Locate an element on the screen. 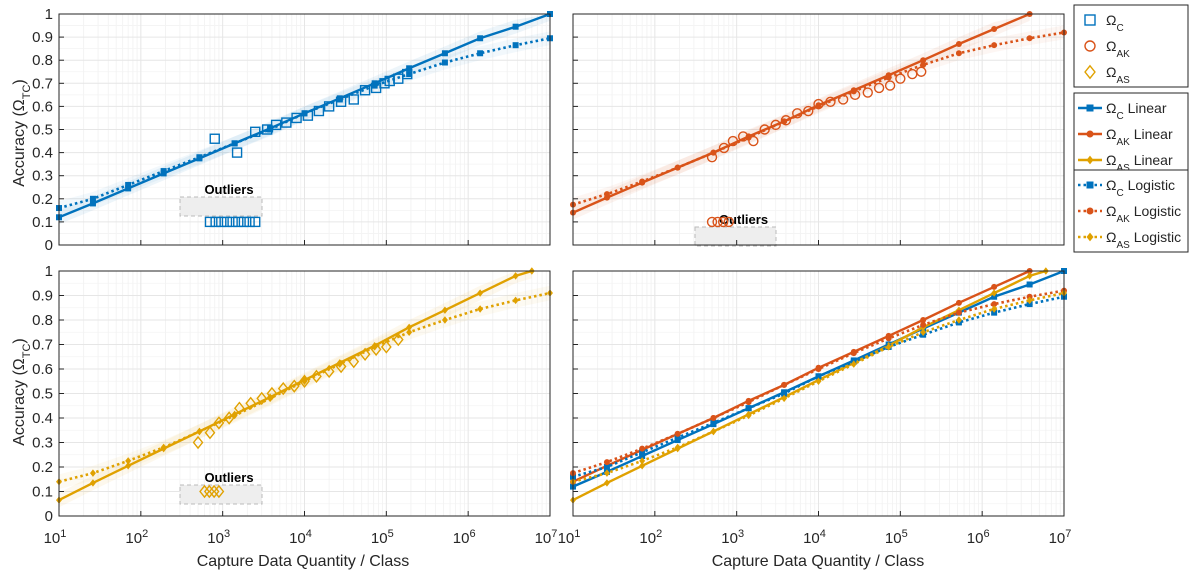 Image resolution: width=1196 pixels, height=573 pixels. y-tick-label: 1 is located at coordinates (49, 271).